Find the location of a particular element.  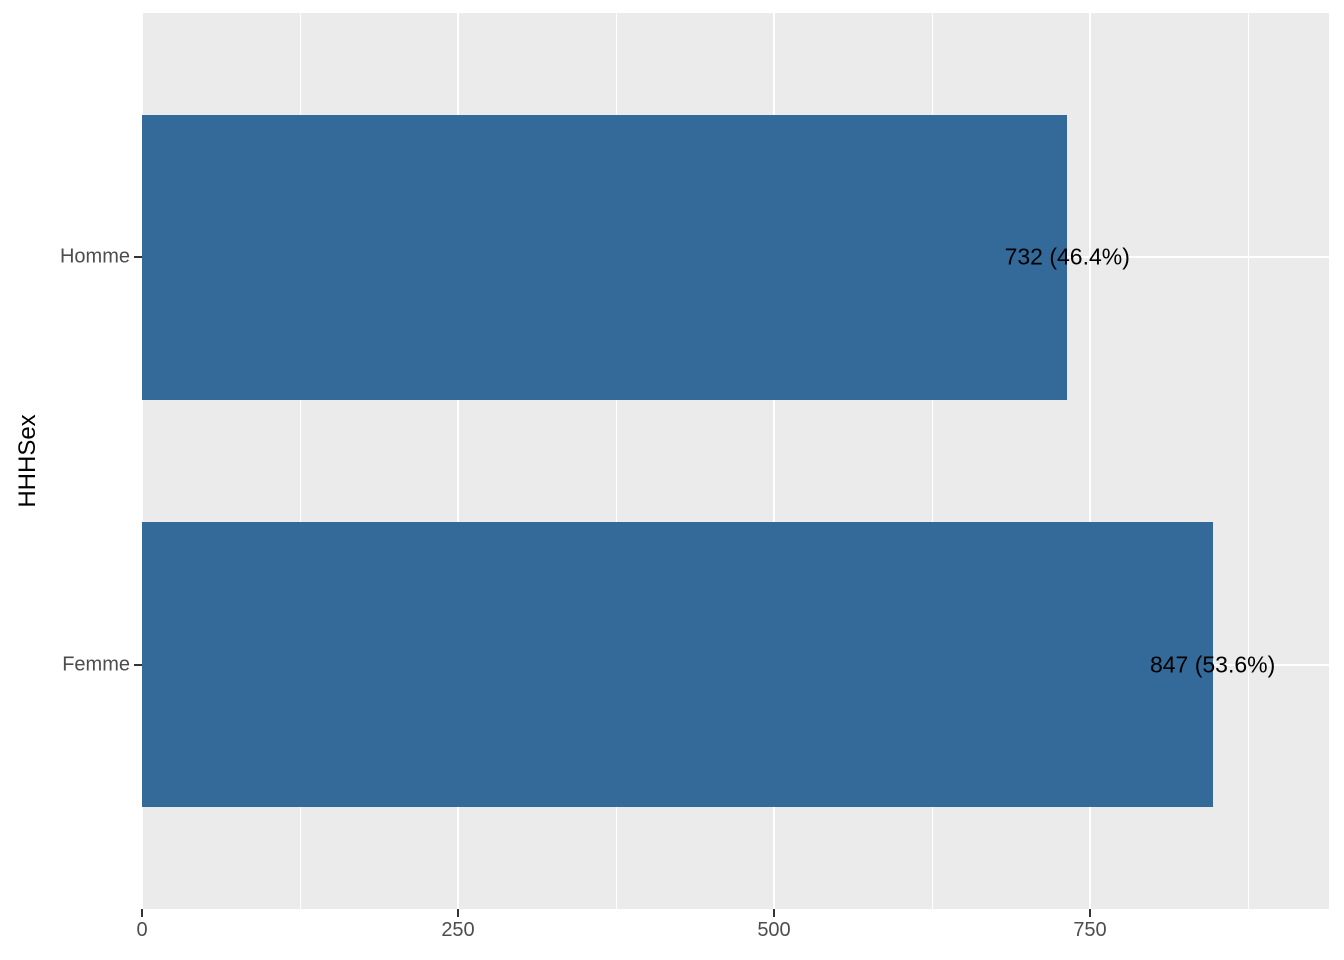

y-axis-title: HHHSex is located at coordinates (27, 461).